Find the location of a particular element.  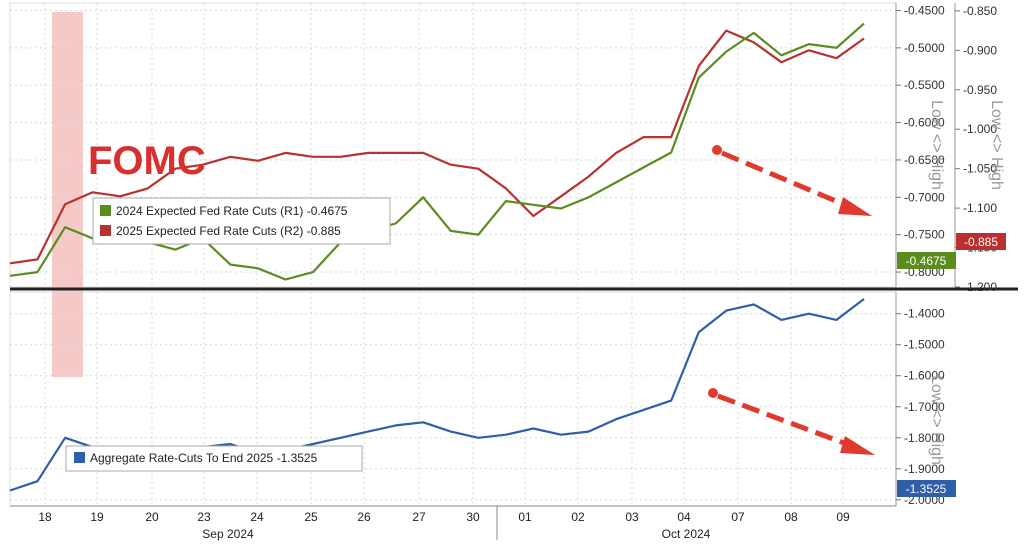

x-tick-label: 01 is located at coordinates (525, 517).